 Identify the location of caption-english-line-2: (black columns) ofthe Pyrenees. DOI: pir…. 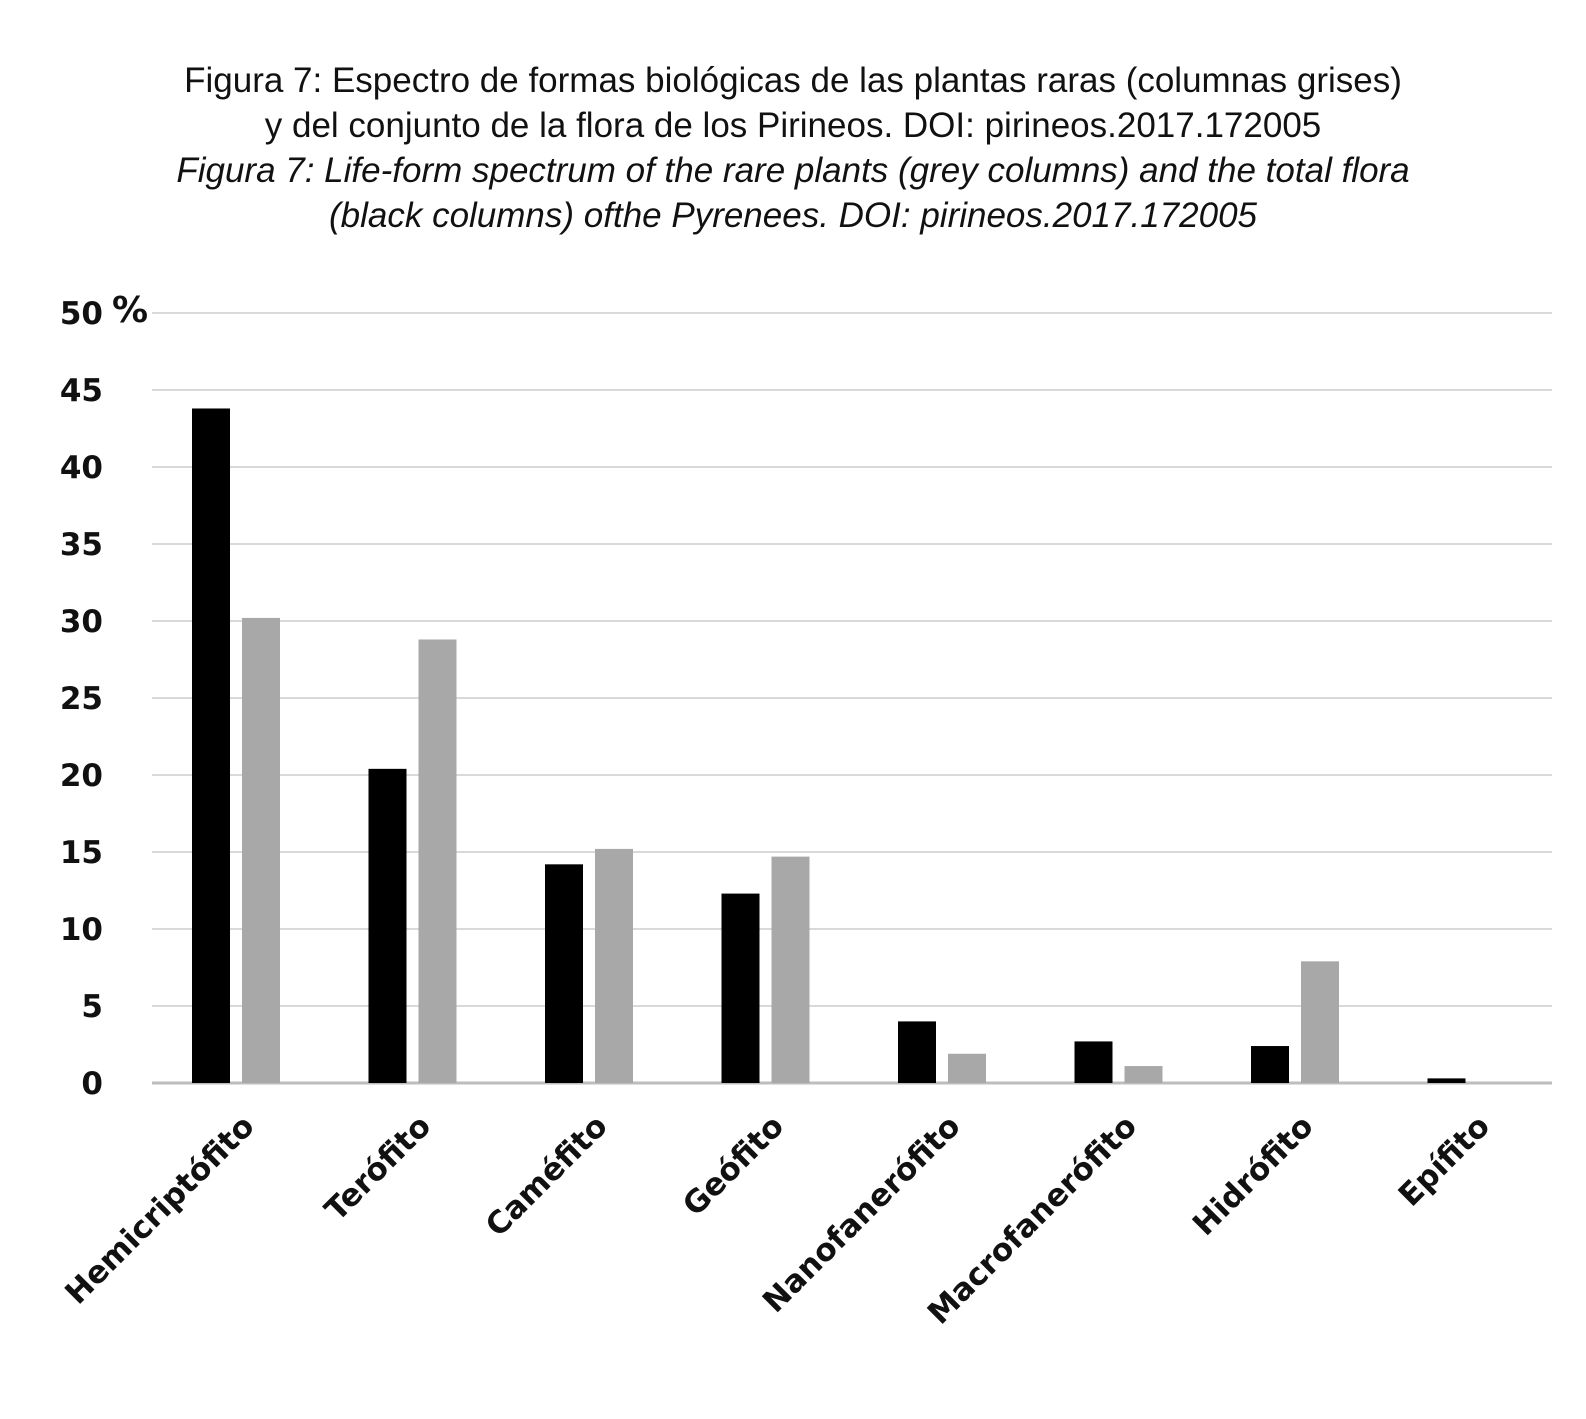
(792, 215).